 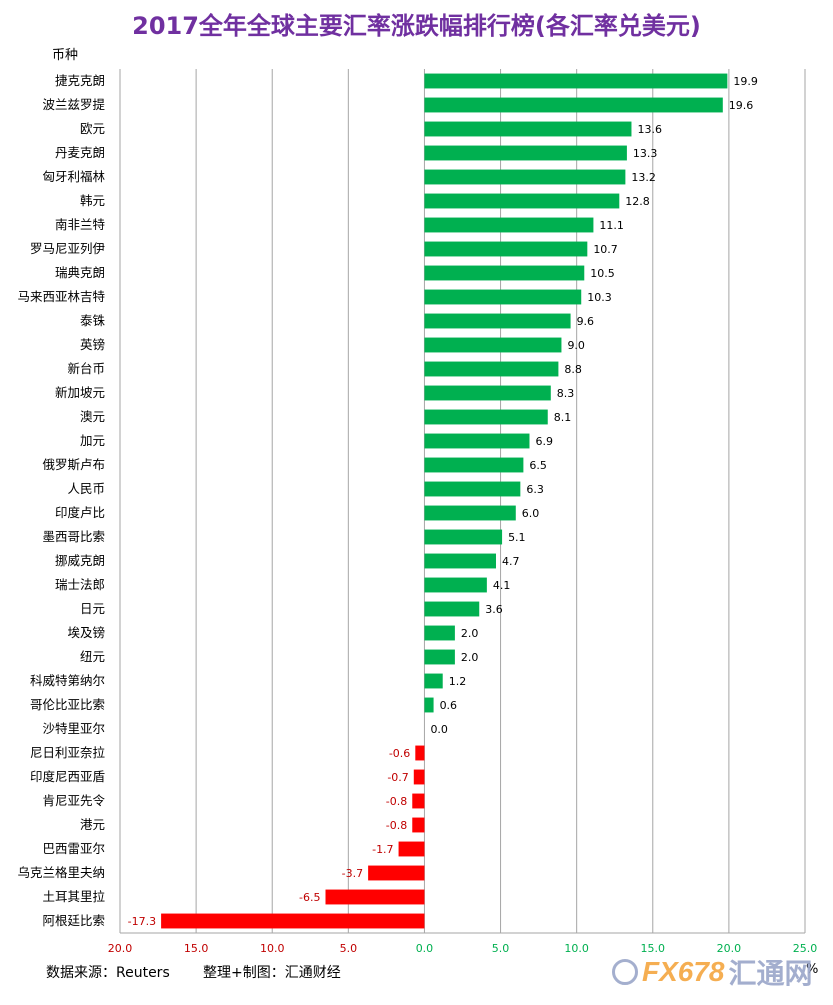 I want to click on x-tick-label: 0.0, so click(x=425, y=948).